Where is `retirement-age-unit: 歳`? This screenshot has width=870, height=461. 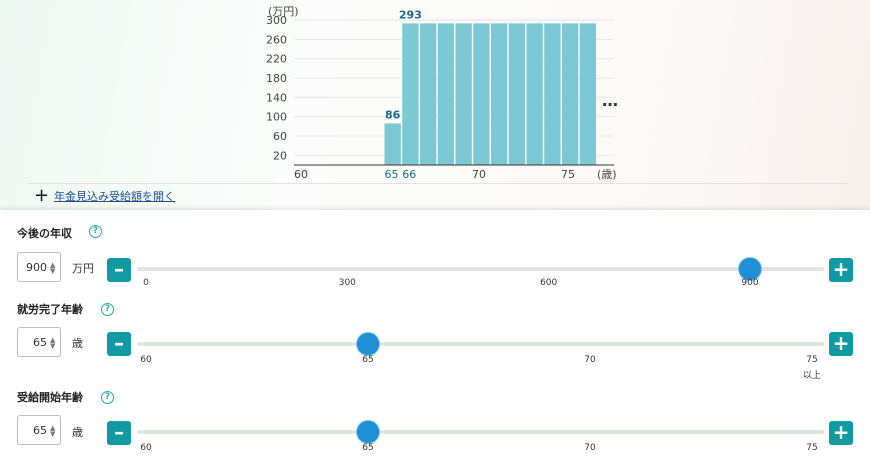
retirement-age-unit: 歳 is located at coordinates (77, 343).